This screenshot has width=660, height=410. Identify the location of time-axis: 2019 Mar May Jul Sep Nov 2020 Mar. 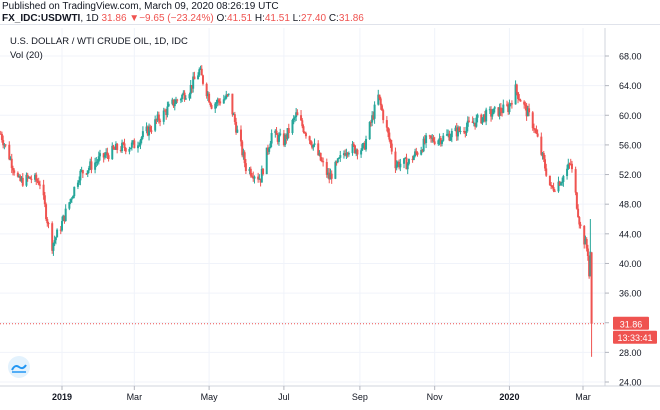
(330, 393).